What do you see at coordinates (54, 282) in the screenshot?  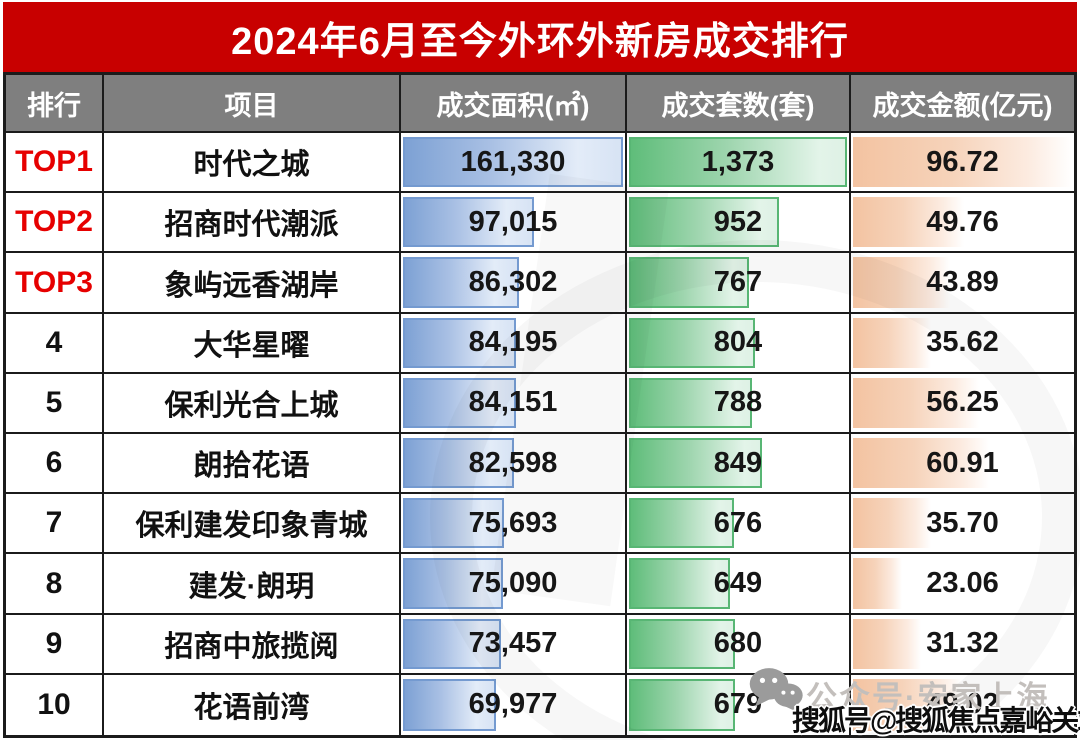 I see `rank-label: TOP3` at bounding box center [54, 282].